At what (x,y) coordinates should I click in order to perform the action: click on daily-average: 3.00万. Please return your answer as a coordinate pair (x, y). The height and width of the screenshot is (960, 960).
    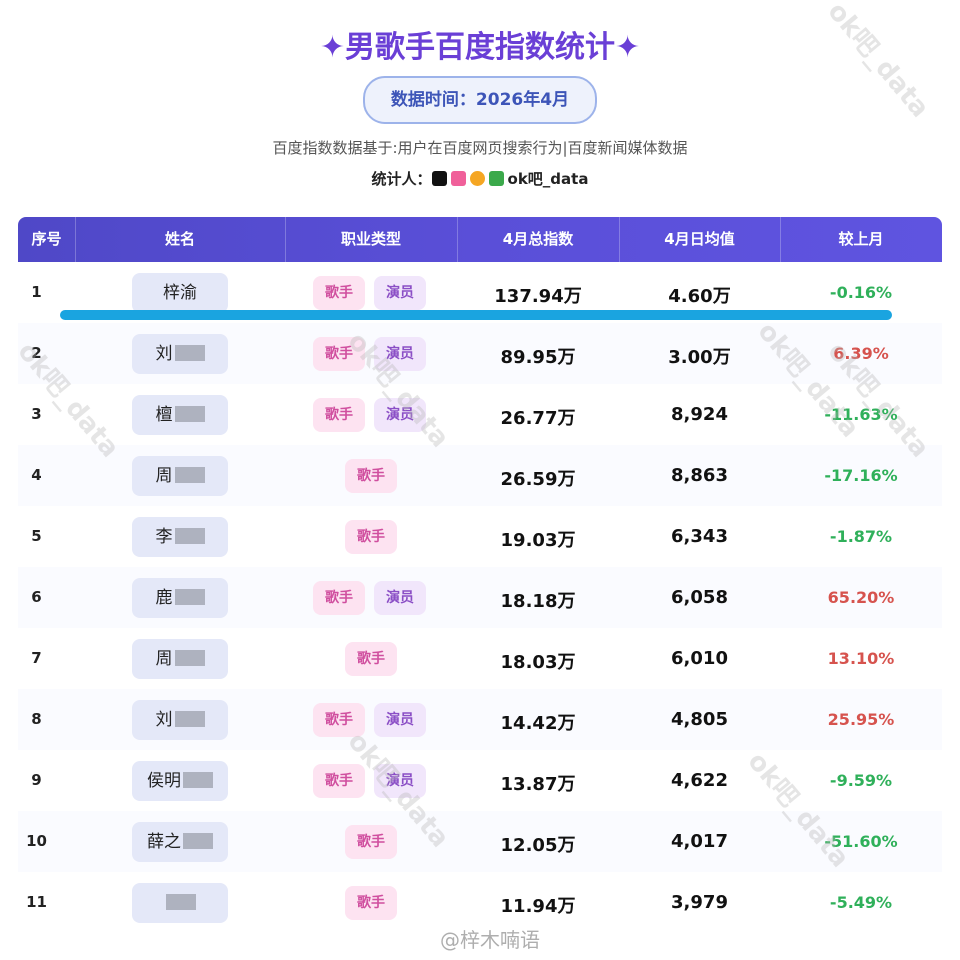
    Looking at the image, I should click on (699, 357).